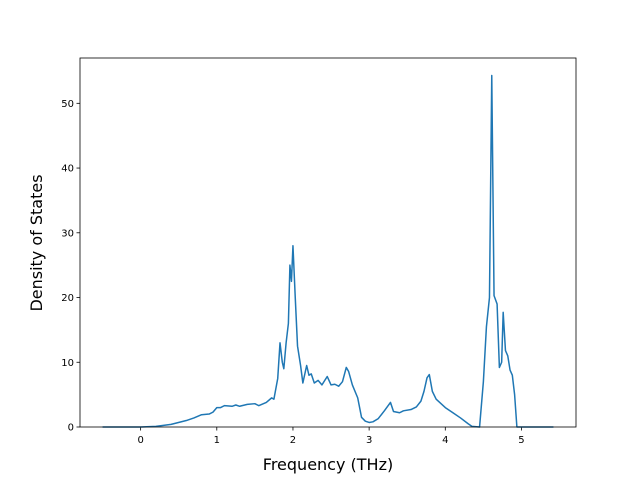  I want to click on x-tick-label: 3, so click(369, 440).